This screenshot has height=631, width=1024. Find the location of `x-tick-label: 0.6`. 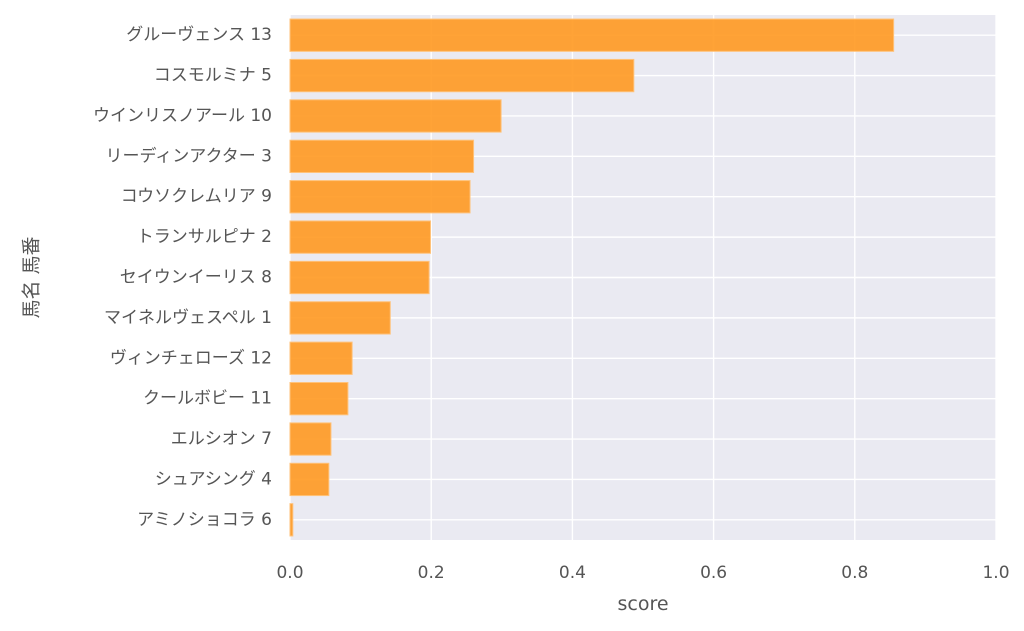

x-tick-label: 0.6 is located at coordinates (713, 573).